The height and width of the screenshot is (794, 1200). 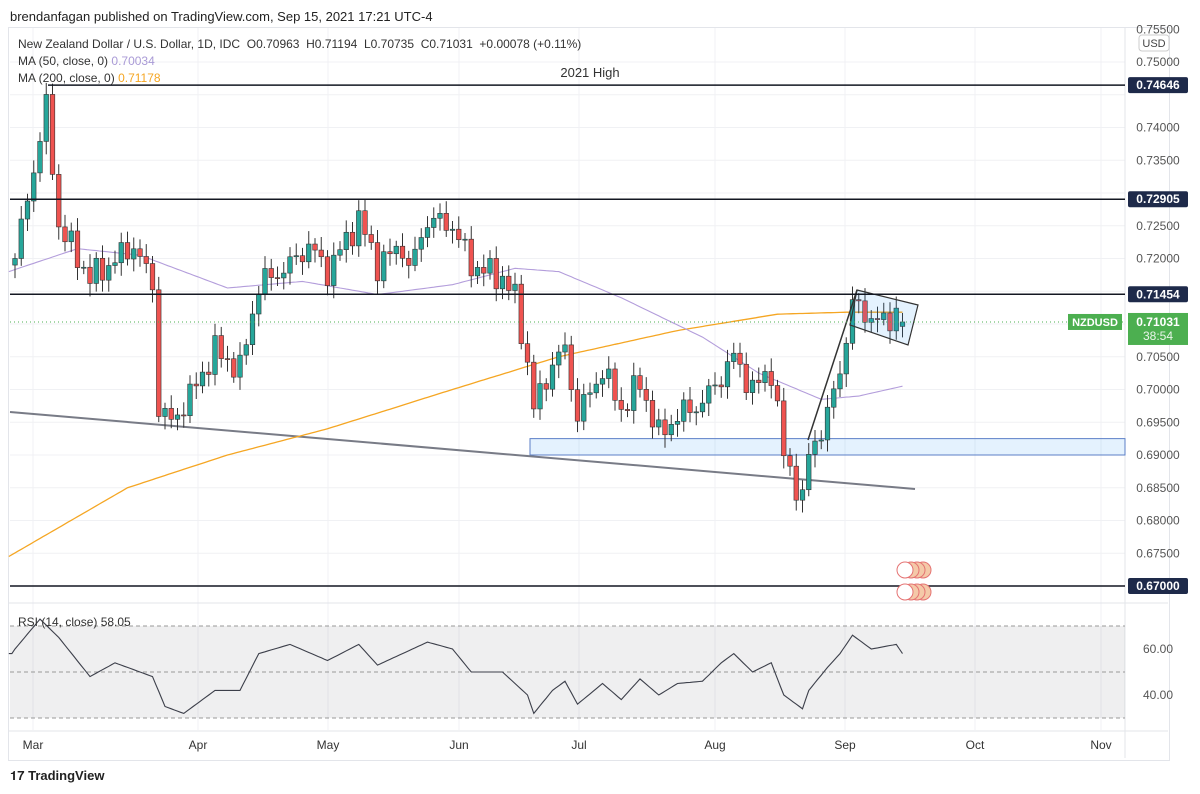 What do you see at coordinates (462, 450) in the screenshot?
I see `trendline` at bounding box center [462, 450].